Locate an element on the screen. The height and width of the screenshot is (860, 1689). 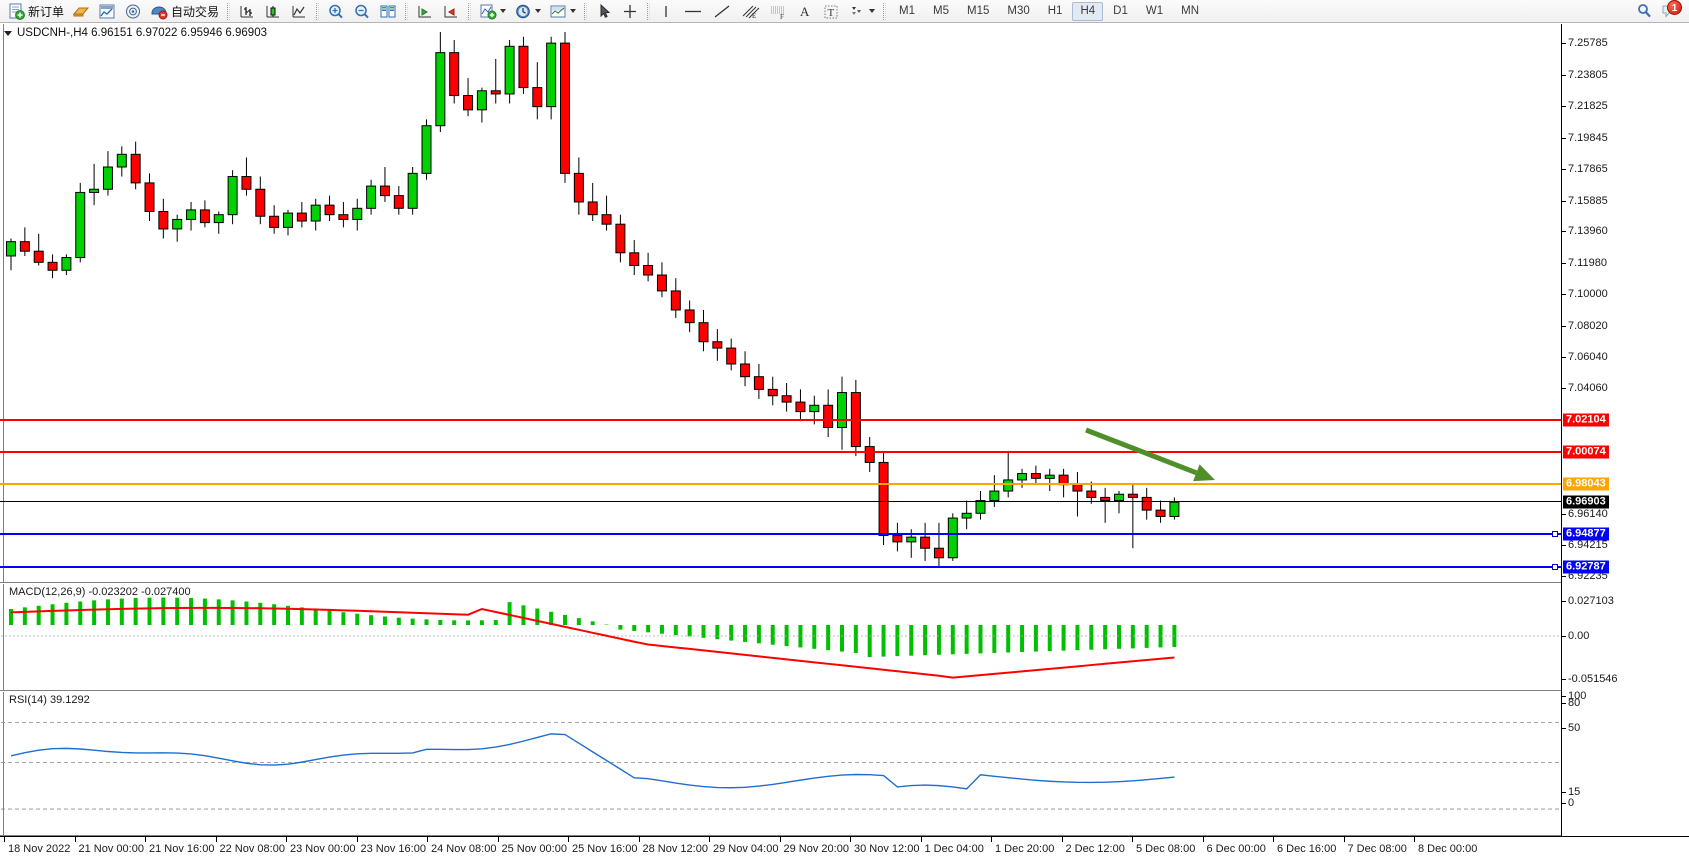
templates-button is located at coordinates (562, 11).